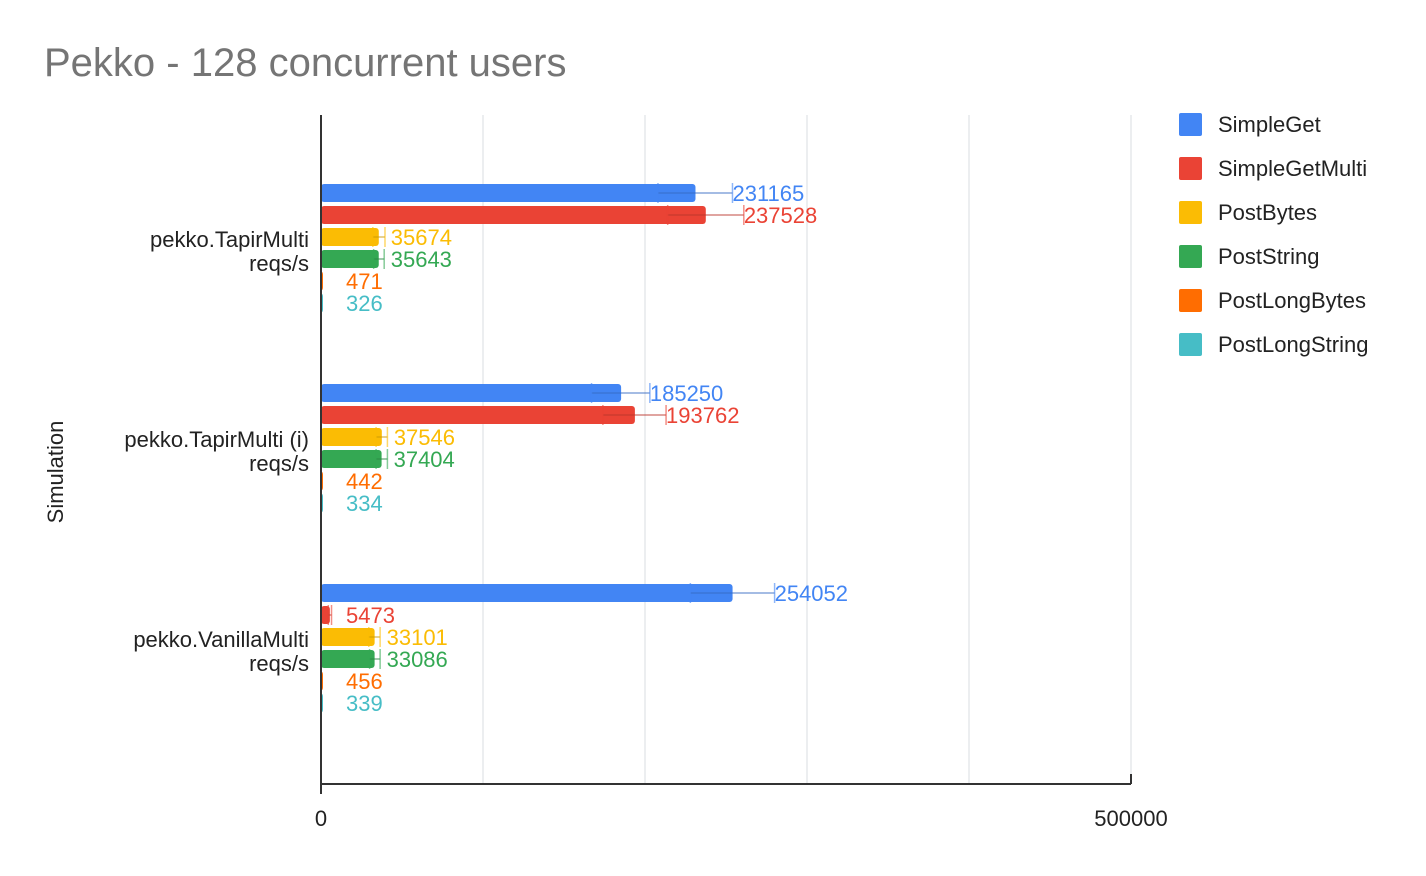  Describe the element at coordinates (229, 239) in the screenshot. I see `category-label-line: pekko.TapirMulti` at that location.